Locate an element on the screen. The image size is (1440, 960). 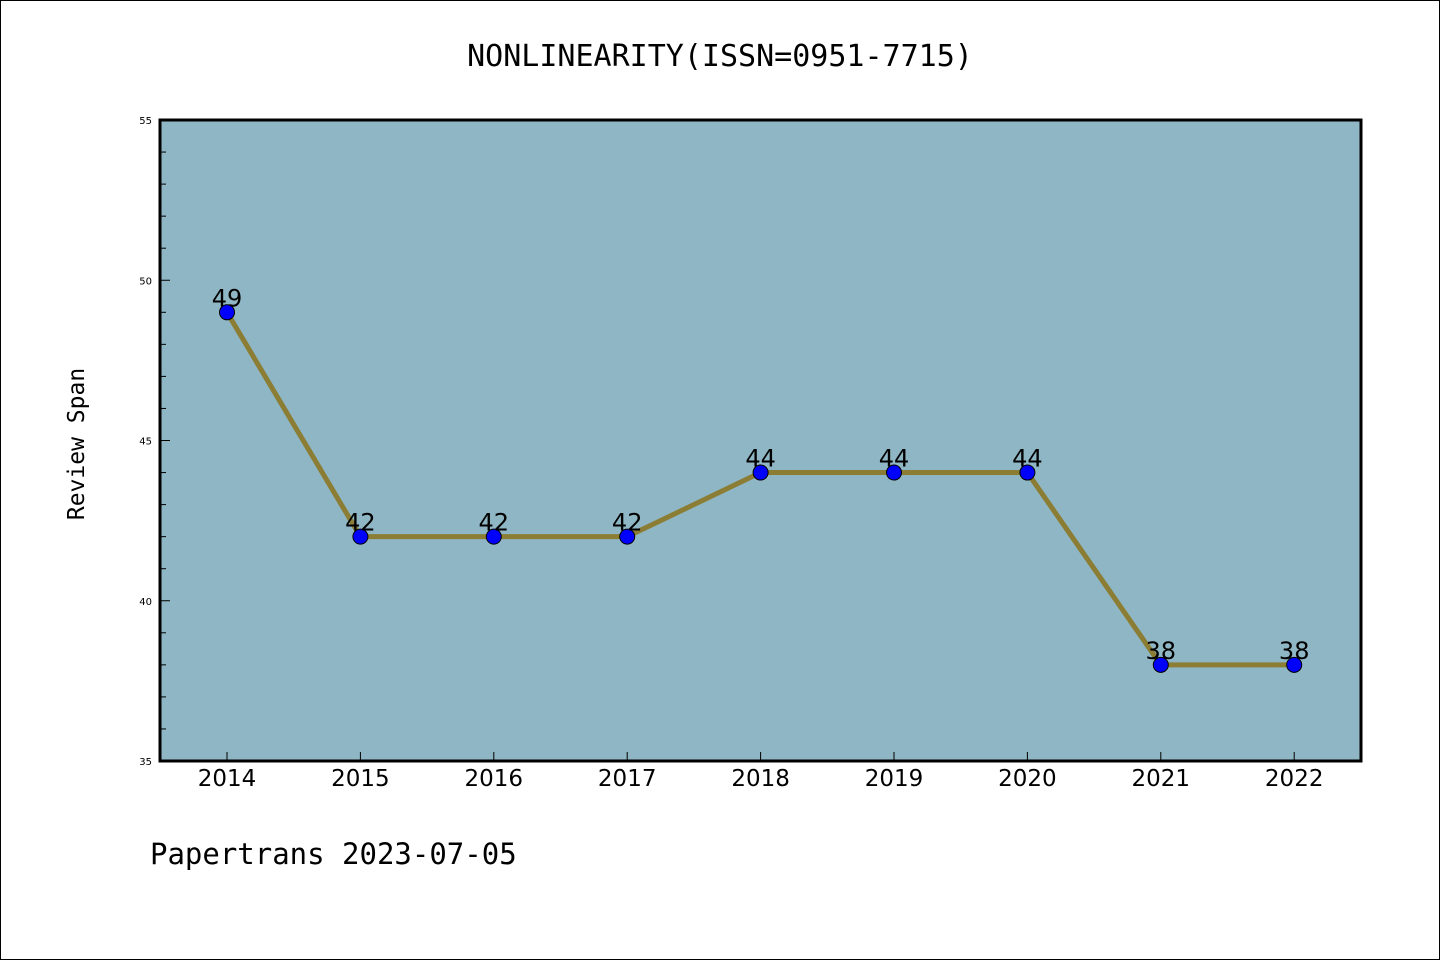
x-axis: 2014 2015 2016 2017 2018 2019 2020 2021 2022 is located at coordinates (761, 772).